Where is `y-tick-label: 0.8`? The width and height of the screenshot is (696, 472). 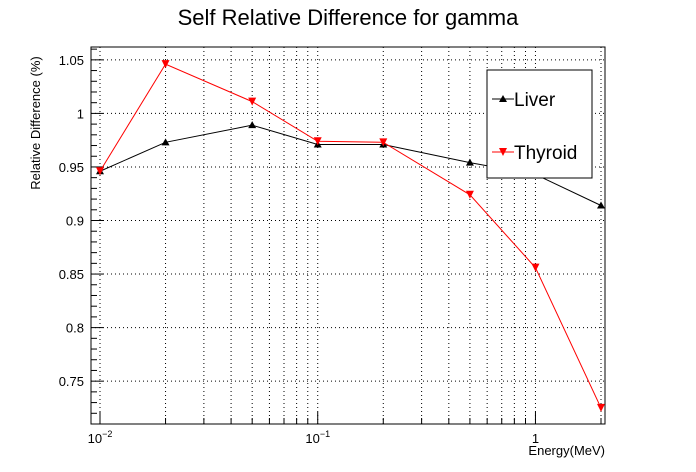
y-tick-label: 0.8 is located at coordinates (75, 328).